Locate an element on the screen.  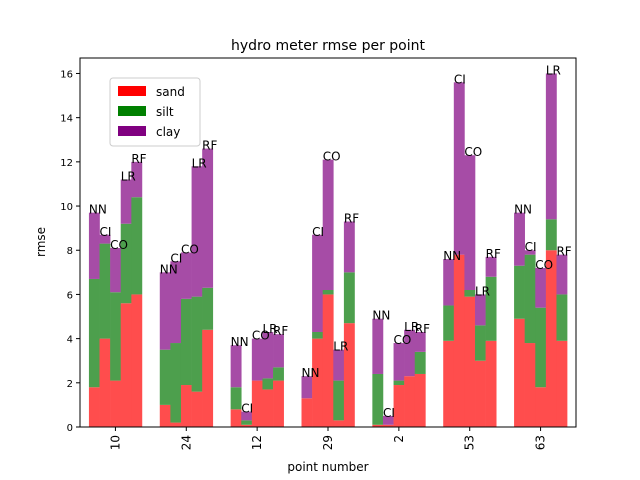
y-tick-label: 12 is located at coordinates (66, 163).